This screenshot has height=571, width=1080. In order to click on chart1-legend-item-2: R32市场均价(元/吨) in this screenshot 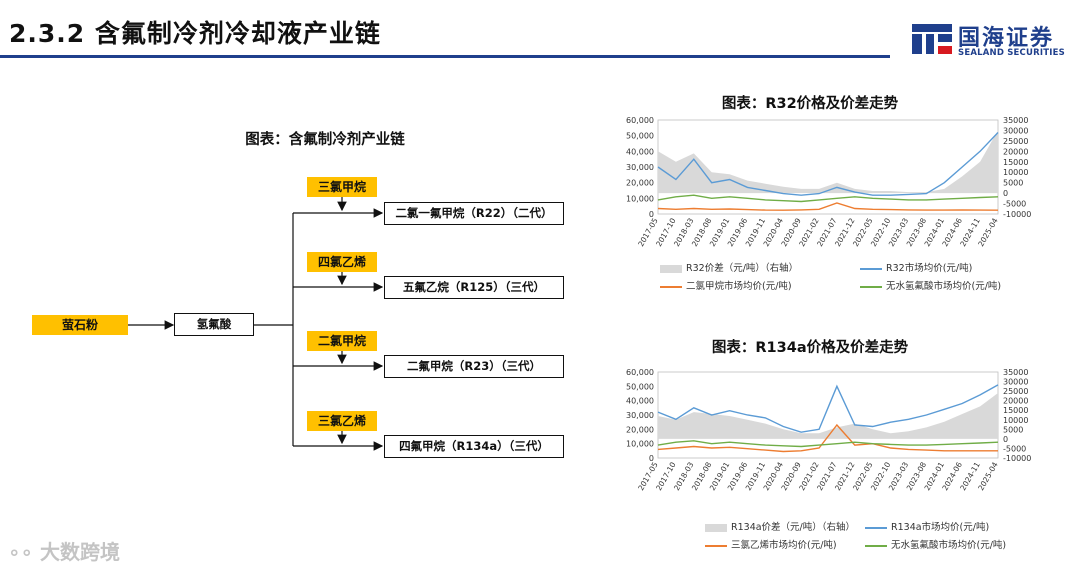, I will do `click(916, 267)`.